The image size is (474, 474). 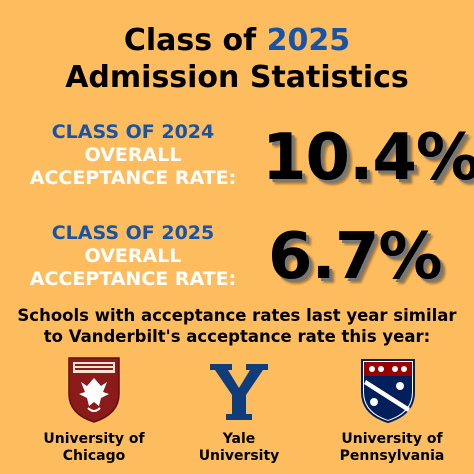 I want to click on stat-2024-overall: OVERALL, so click(x=133, y=155).